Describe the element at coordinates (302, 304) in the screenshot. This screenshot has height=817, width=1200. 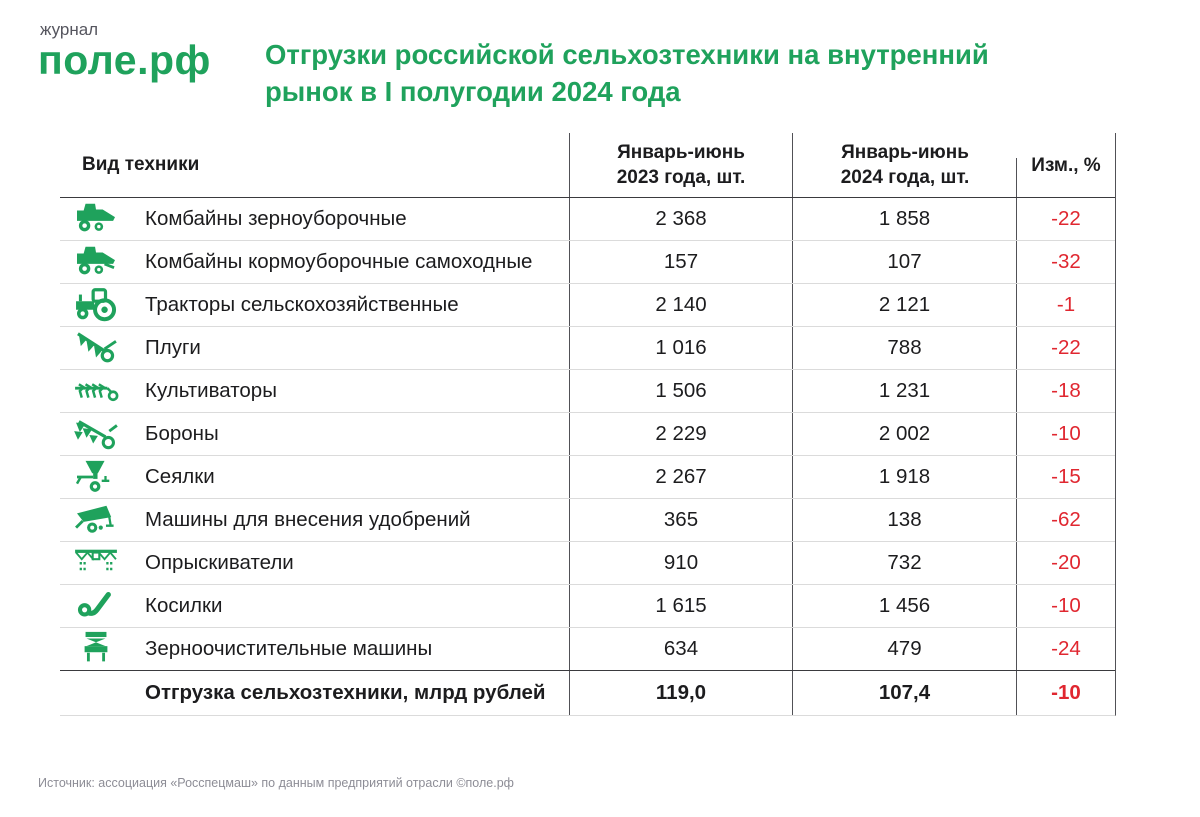
I see `row-label: Тракторы сельскохозяйственные` at that location.